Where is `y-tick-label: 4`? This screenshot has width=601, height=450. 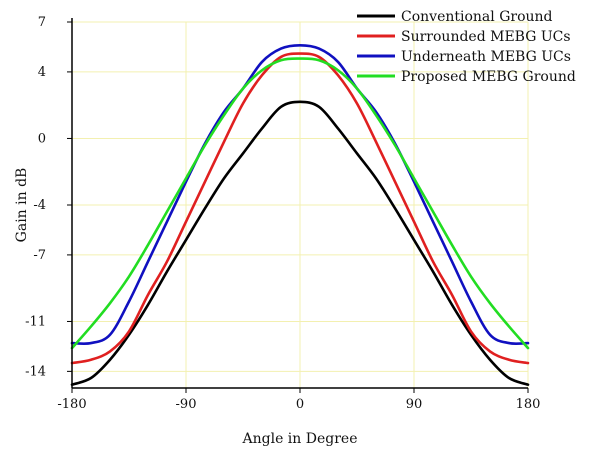 y-tick-label: 4 is located at coordinates (42, 72).